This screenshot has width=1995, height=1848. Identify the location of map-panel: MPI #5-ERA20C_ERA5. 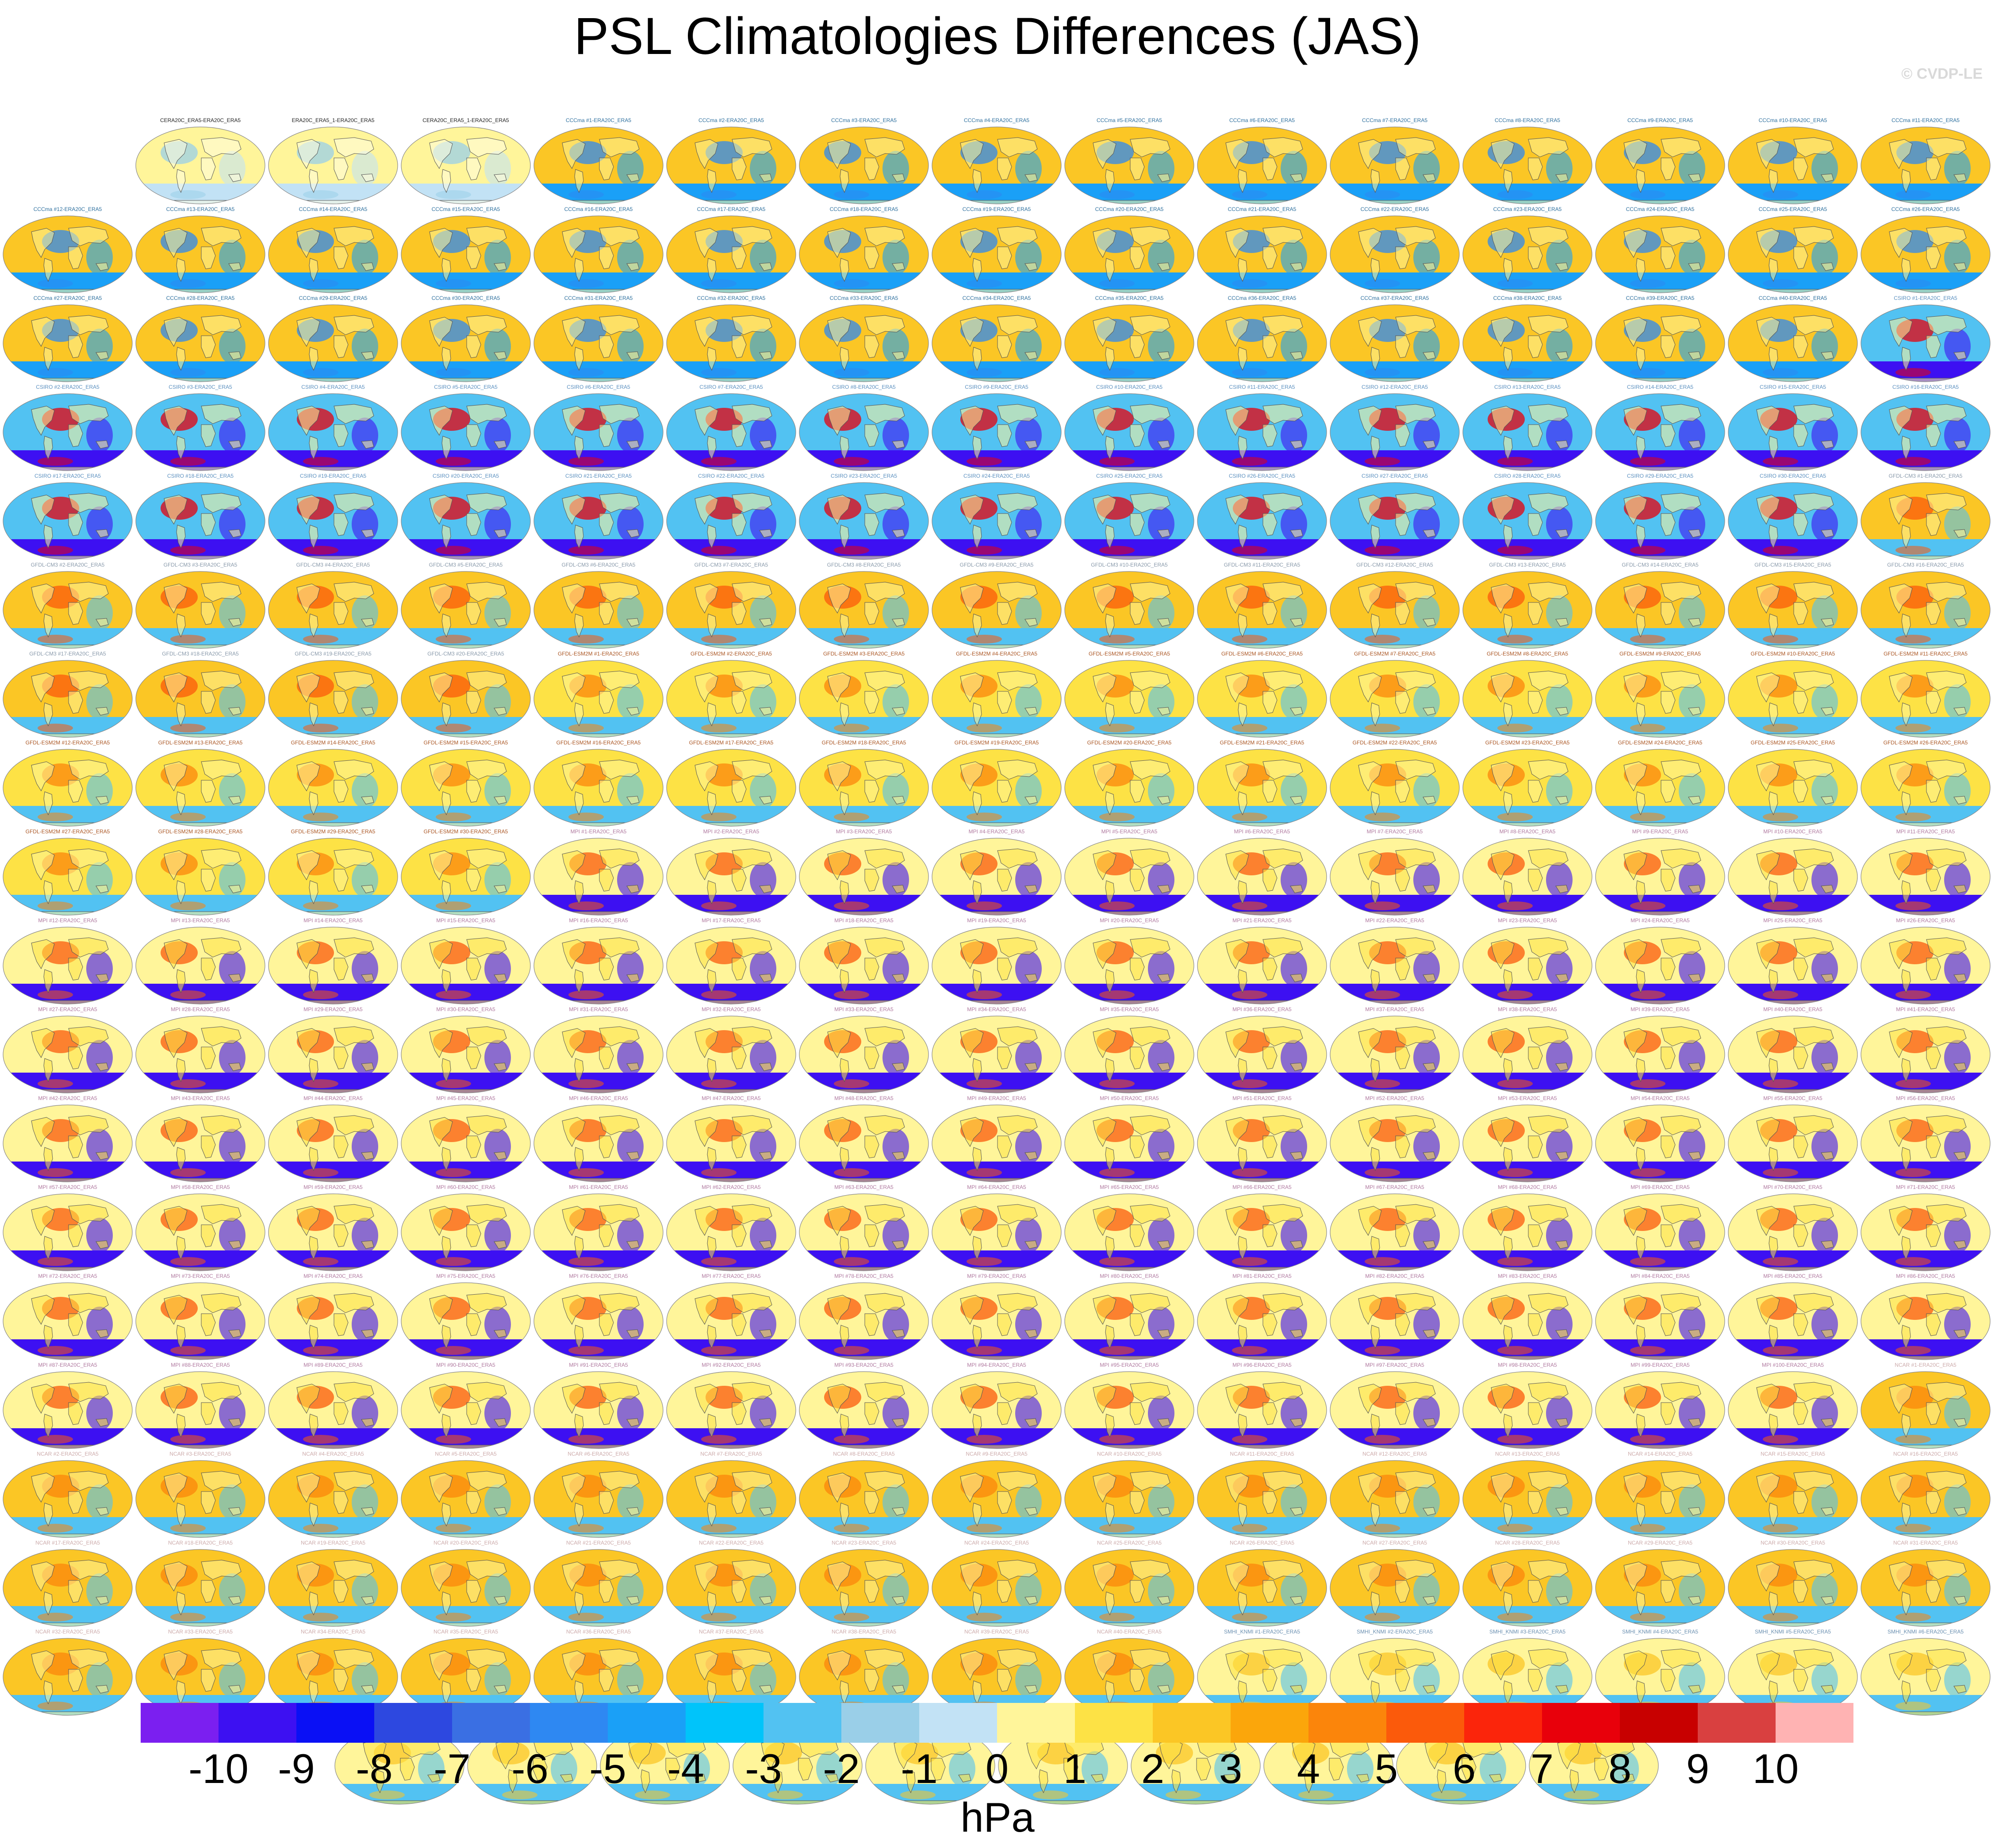
(1129, 872).